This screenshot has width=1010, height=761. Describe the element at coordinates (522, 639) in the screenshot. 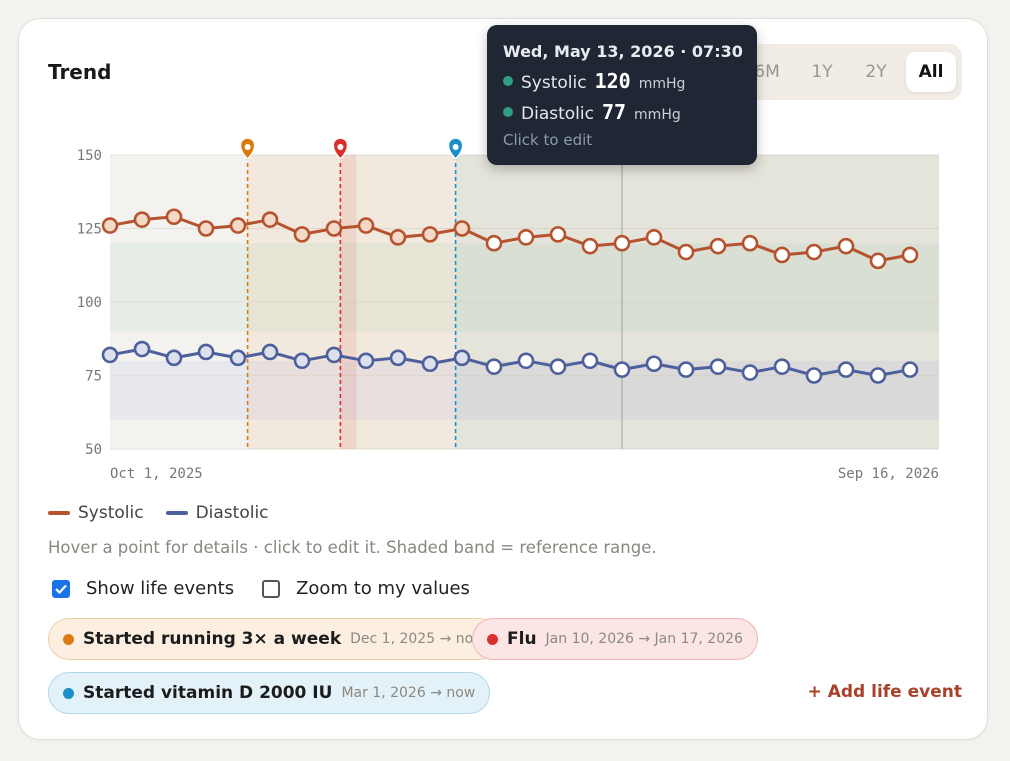

I see `life-event-name: Flu` at that location.